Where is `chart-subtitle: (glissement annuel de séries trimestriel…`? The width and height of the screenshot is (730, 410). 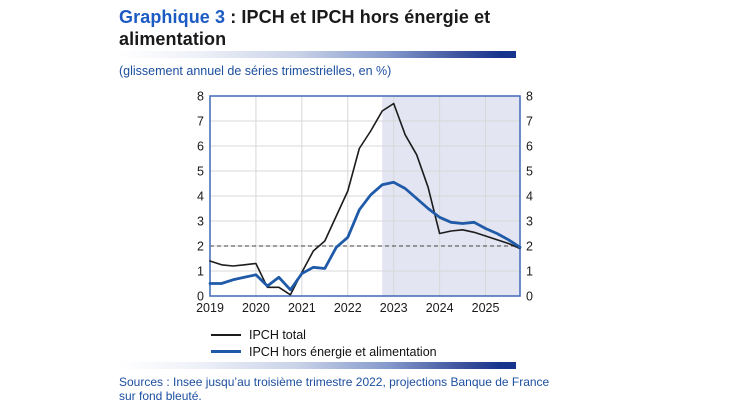
chart-subtitle: (glissement annuel de séries trimestriel… is located at coordinates (255, 71).